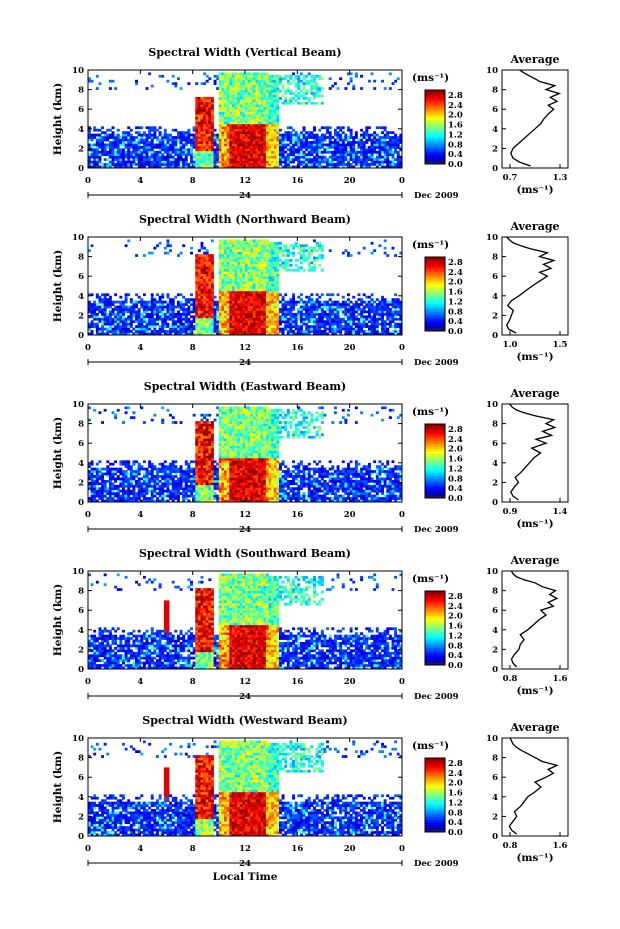 This screenshot has height=929, width=620. I want to click on profile-x-unit: (ms⁻¹), so click(534, 190).